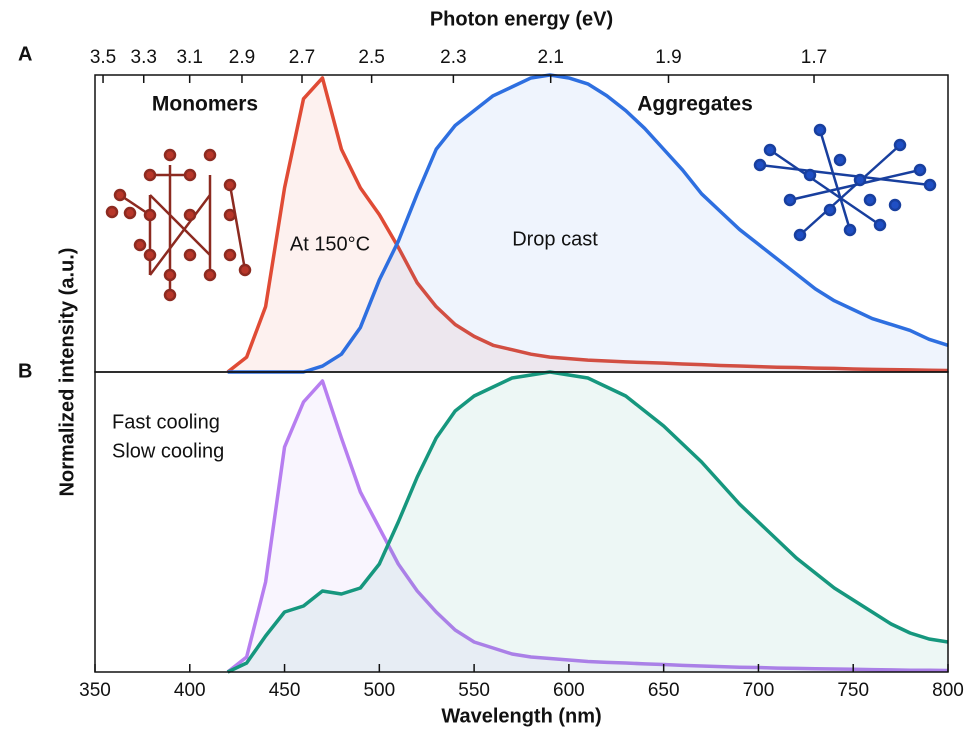 This screenshot has width=969, height=731. Describe the element at coordinates (25, 371) in the screenshot. I see `panel-label: B` at that location.